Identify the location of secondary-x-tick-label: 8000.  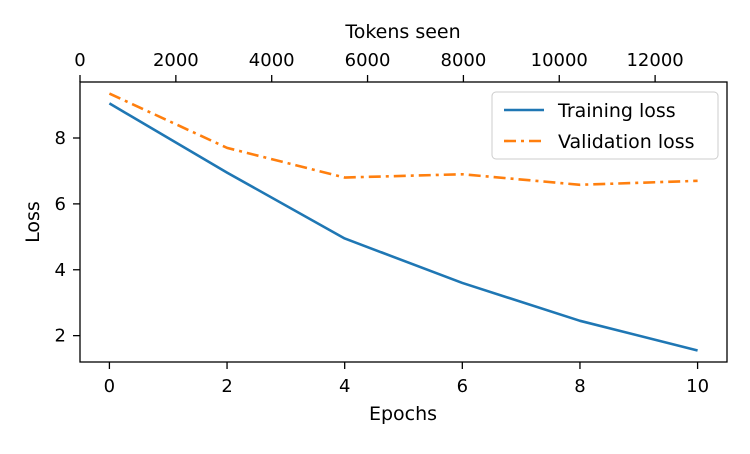
(464, 60).